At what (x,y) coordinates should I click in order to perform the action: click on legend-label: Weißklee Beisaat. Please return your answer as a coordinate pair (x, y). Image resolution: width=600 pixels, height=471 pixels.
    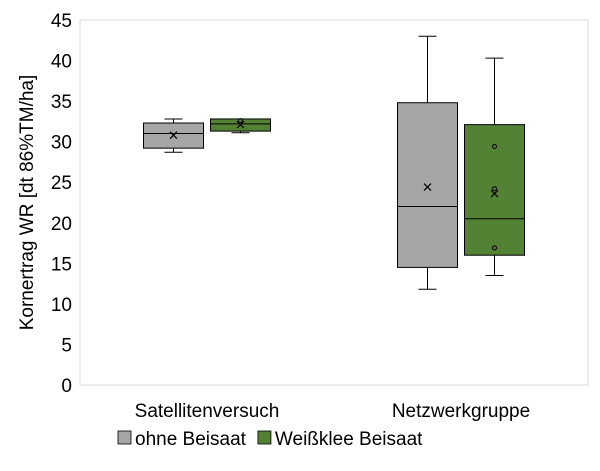
    Looking at the image, I should click on (349, 439).